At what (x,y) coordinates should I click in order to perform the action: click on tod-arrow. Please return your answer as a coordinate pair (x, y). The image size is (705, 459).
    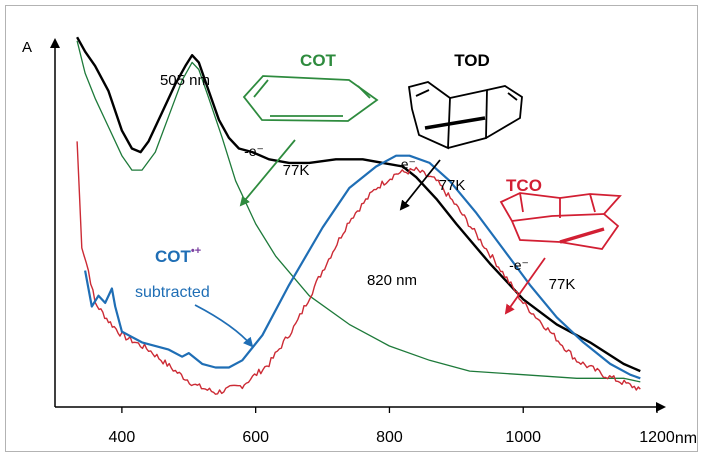
    Looking at the image, I should click on (420, 185).